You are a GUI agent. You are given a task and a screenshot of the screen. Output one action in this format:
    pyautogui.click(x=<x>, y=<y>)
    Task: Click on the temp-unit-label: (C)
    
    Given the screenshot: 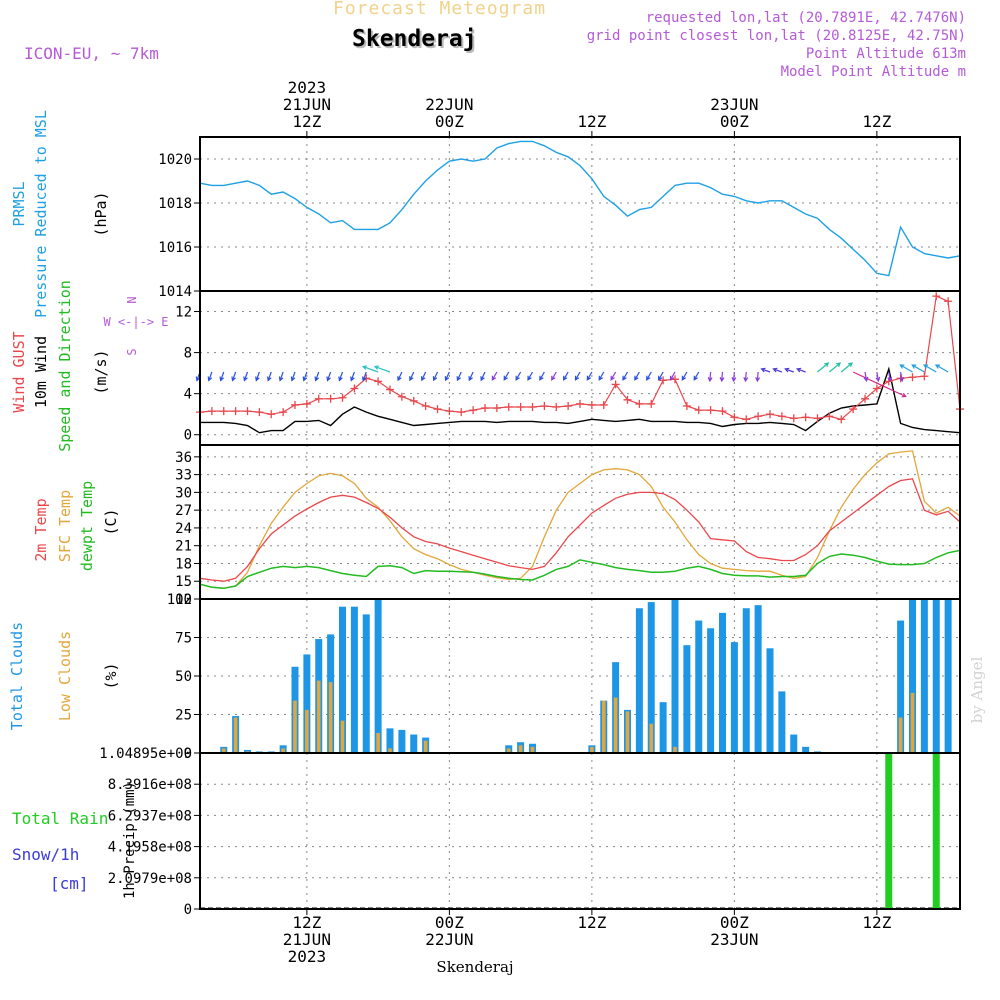 What is the action you would take?
    pyautogui.click(x=111, y=521)
    